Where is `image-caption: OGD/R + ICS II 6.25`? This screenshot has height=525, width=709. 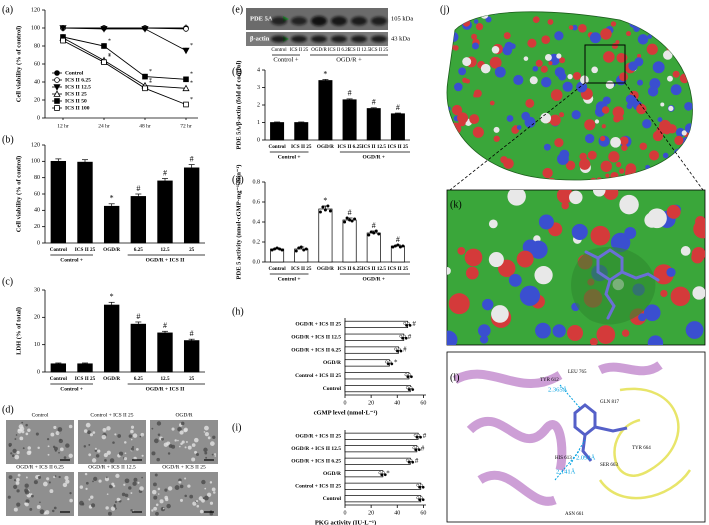
image-caption: OGD/R + ICS II 6.25 is located at coordinates (40, 467).